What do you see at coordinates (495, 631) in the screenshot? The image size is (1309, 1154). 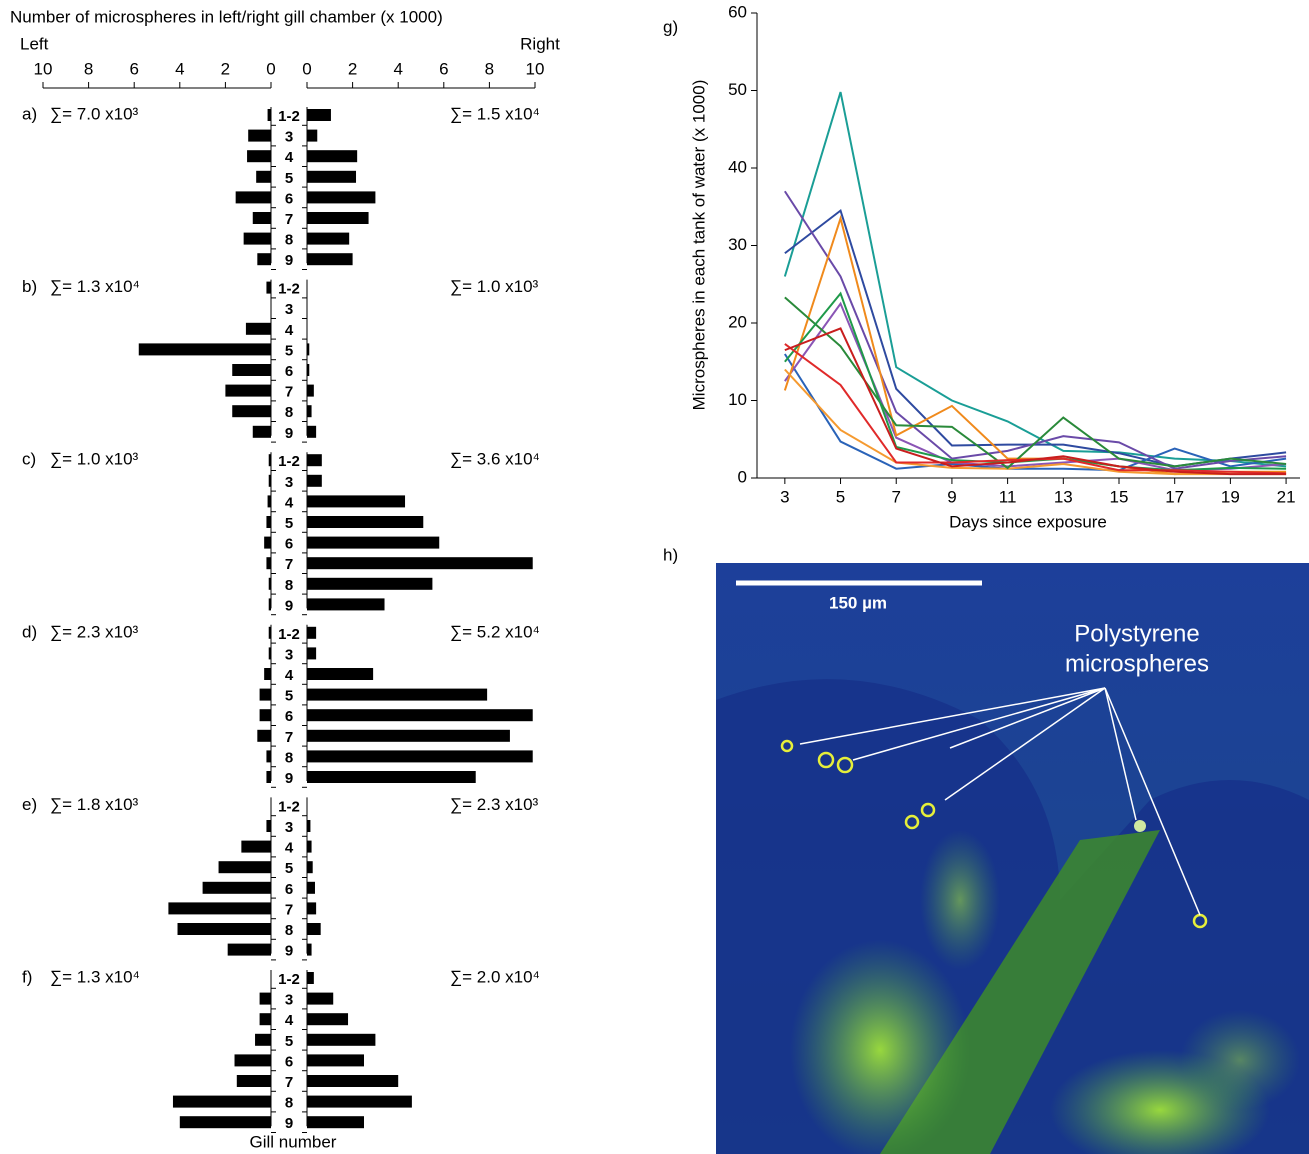 I see `sum-label: ∑= 5.2 x10⁴` at bounding box center [495, 631].